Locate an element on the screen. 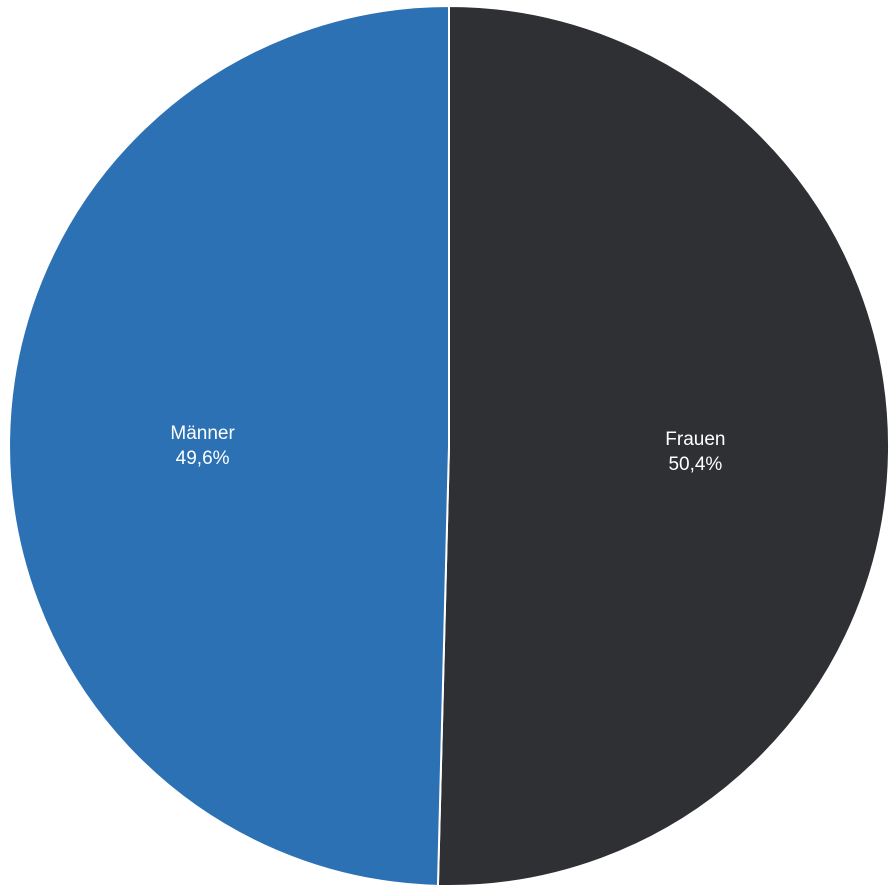 This screenshot has width=889, height=888. slice-name-label: Männer is located at coordinates (202, 433).